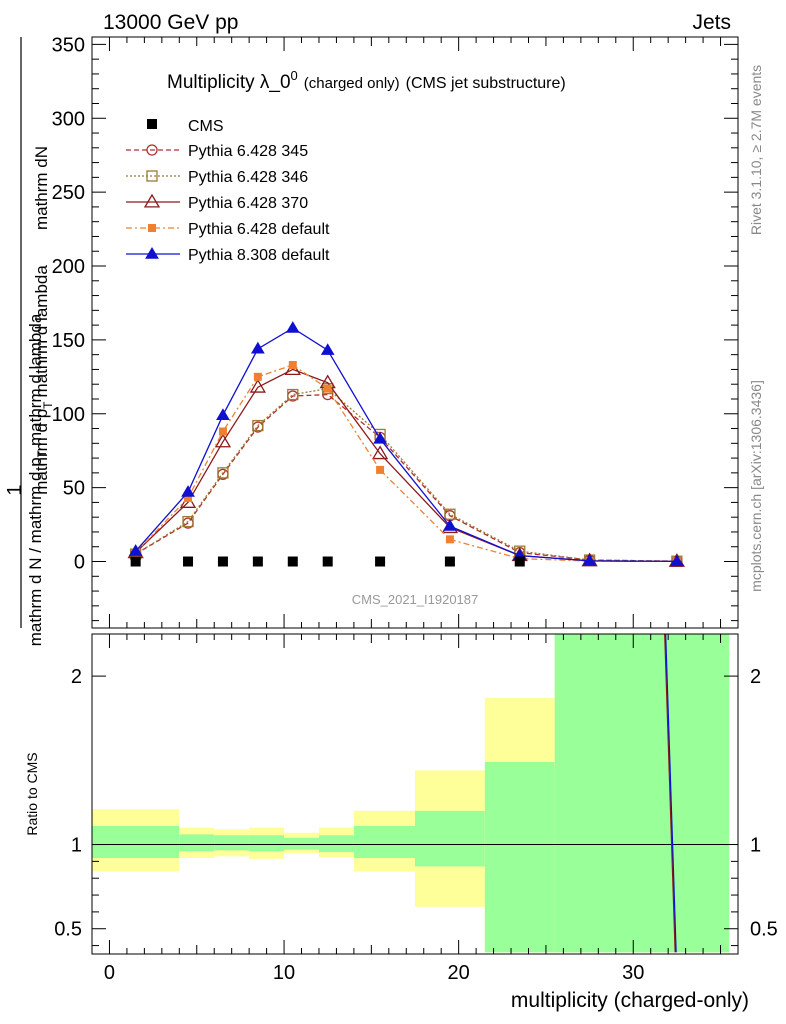  I want to click on mcplots-label: mcplots.cern.ch [arXiv:1306.3436], so click(756, 486).